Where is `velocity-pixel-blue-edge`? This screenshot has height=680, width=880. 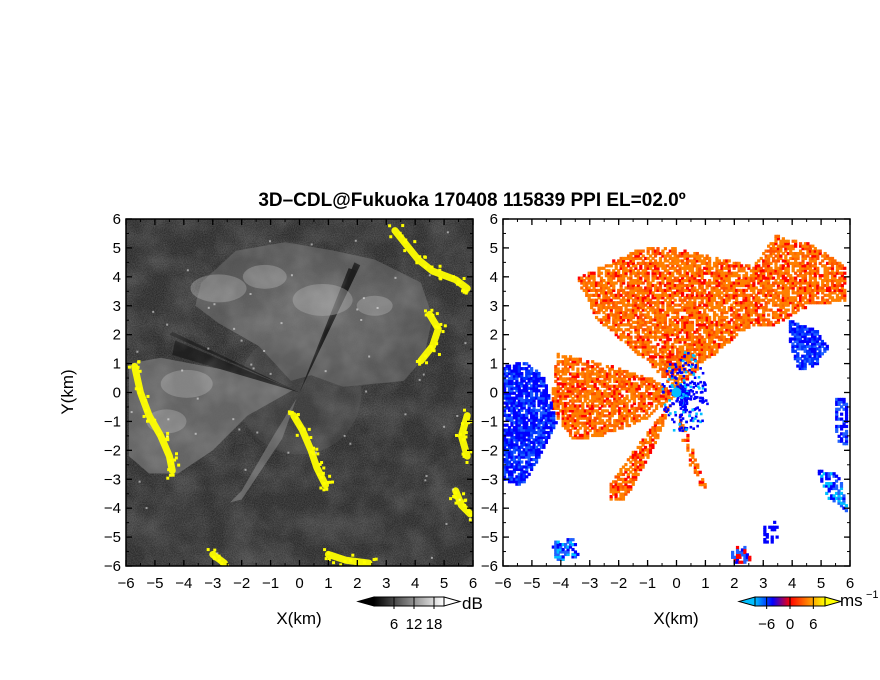 velocity-pixel-blue-edge is located at coordinates (846, 404).